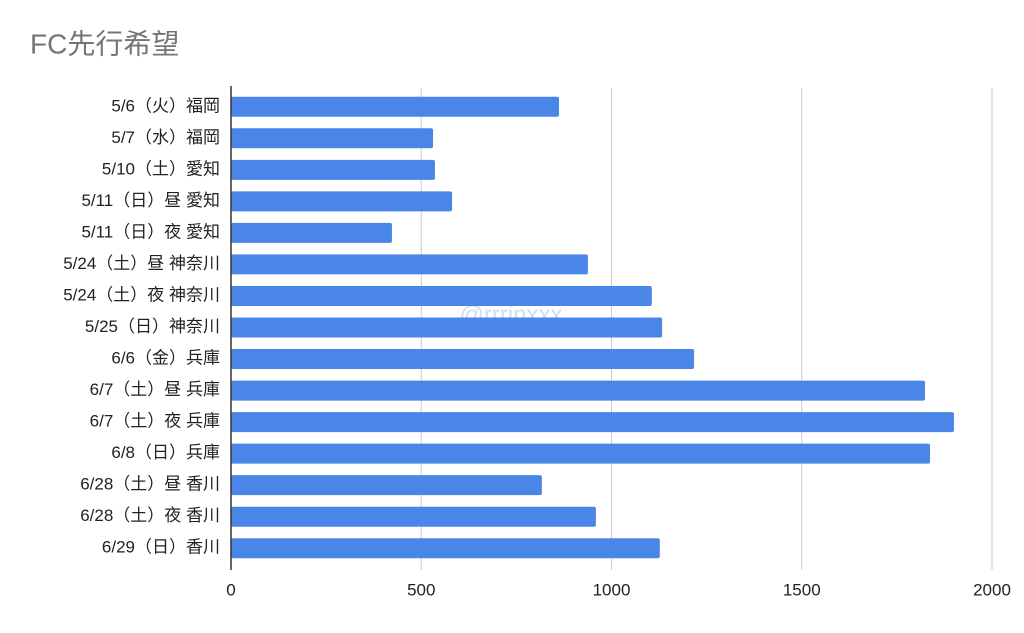 The image size is (1024, 633). Describe the element at coordinates (165, 452) in the screenshot. I see `y-tick-label: 6/8（日）兵庫` at that location.